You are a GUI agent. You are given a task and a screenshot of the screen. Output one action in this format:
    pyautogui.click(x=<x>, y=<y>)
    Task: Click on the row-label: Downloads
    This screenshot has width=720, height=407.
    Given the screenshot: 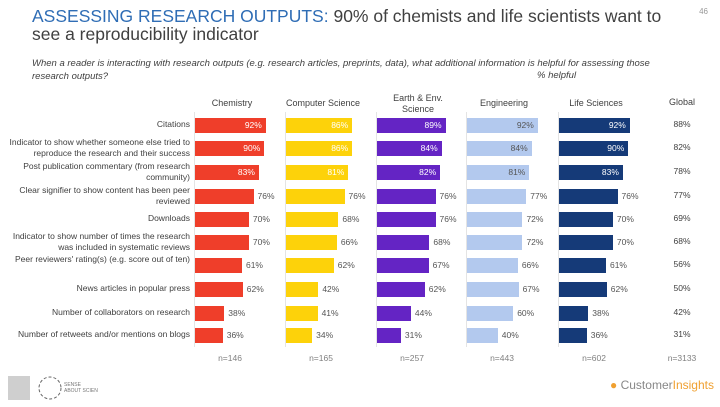 What is the action you would take?
    pyautogui.click(x=168, y=218)
    